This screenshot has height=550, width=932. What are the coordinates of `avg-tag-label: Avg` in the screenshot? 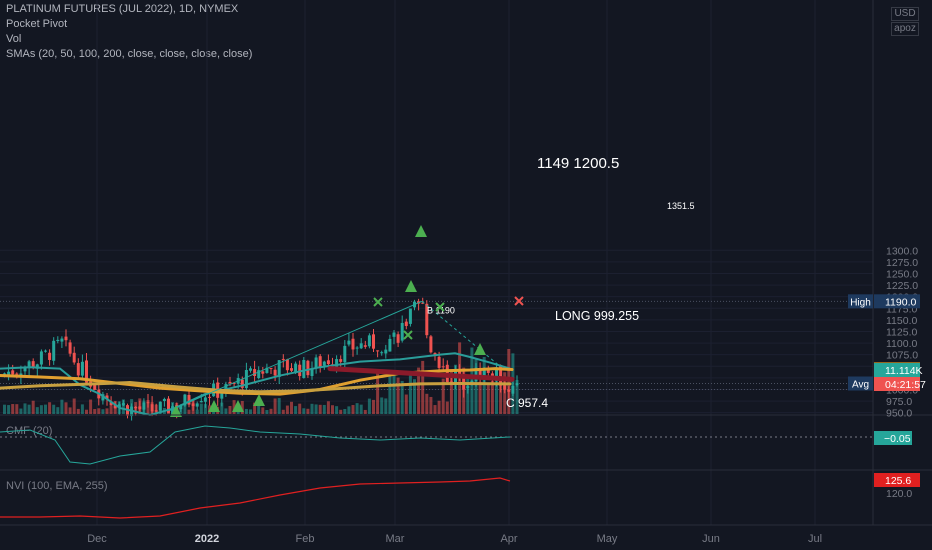 It's located at (860, 384).